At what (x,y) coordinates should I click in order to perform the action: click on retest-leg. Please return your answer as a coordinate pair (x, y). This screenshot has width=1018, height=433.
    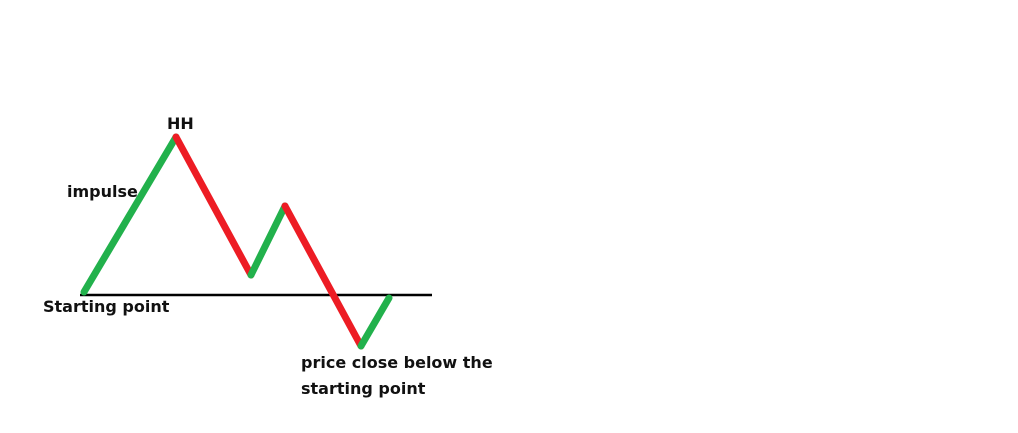
    Looking at the image, I should click on (375, 322).